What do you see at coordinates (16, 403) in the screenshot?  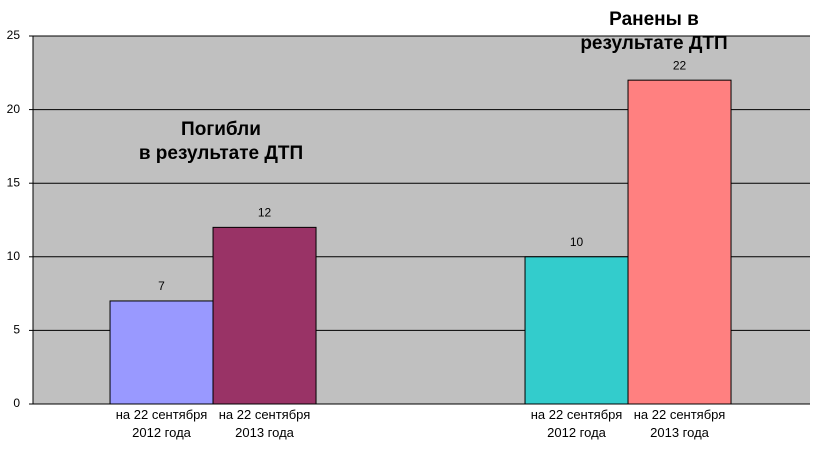 I see `y-tick-label: 0` at bounding box center [16, 403].